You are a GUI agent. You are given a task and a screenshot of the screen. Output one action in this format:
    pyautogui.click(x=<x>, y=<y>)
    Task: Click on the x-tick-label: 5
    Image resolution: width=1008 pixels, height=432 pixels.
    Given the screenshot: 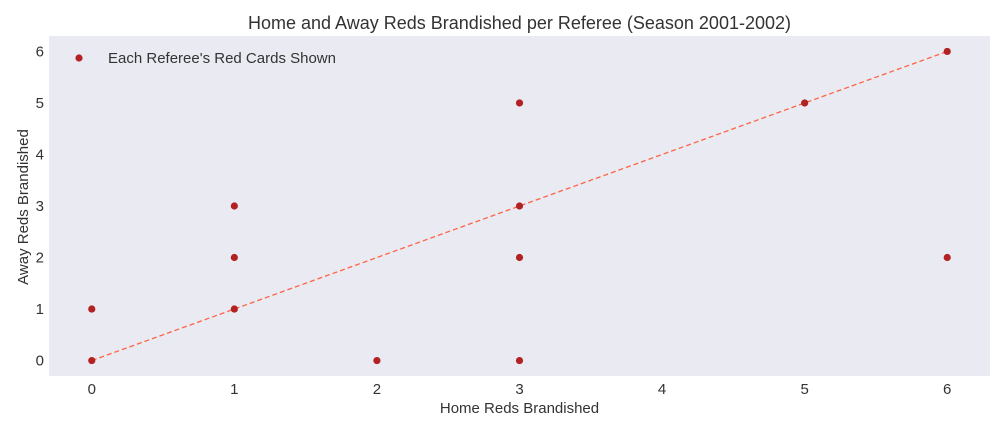 What is the action you would take?
    pyautogui.click(x=804, y=389)
    